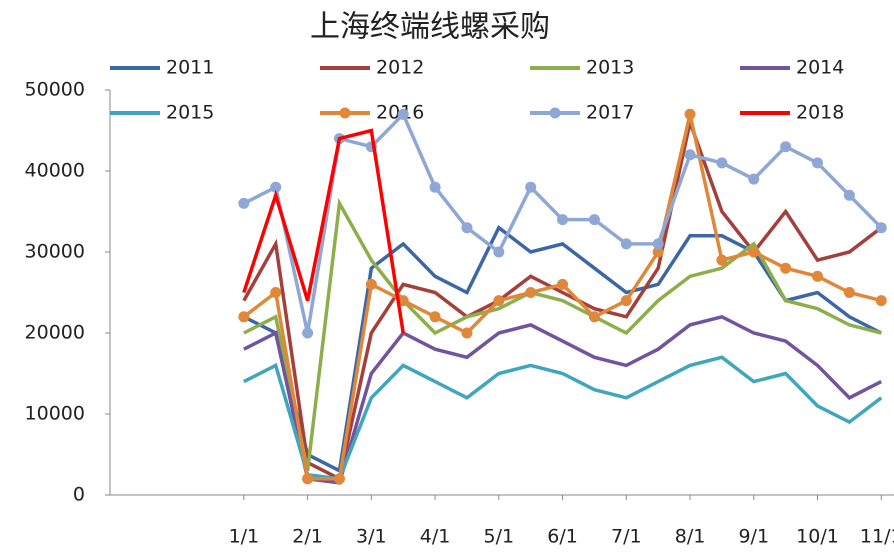 This screenshot has height=559, width=894. What do you see at coordinates (55, 171) in the screenshot?
I see `y-tick-label: 40000` at bounding box center [55, 171].